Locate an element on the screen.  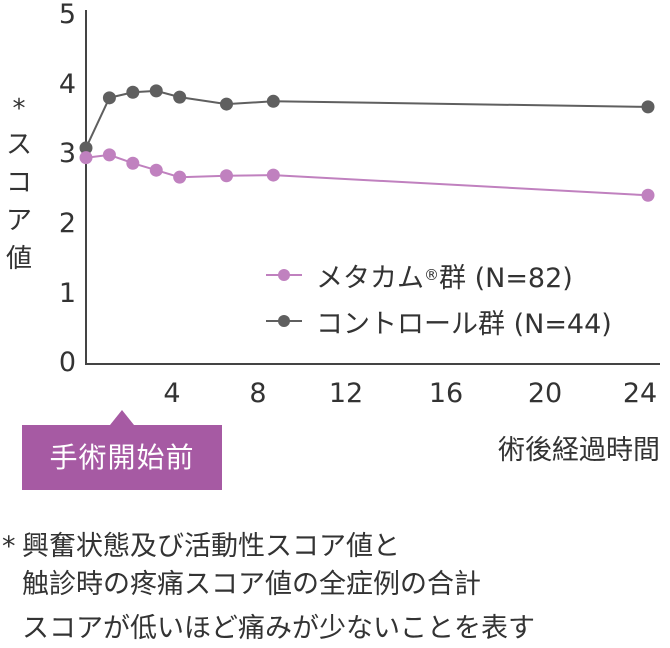
registered-mark: ® is located at coordinates (431, 275).